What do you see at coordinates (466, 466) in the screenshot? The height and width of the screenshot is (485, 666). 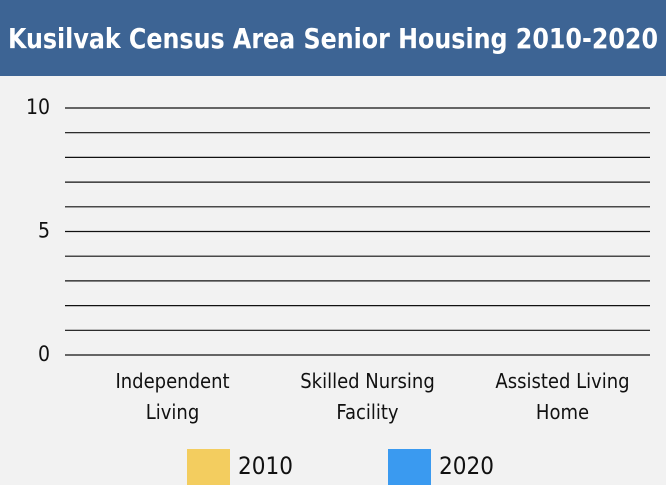 I see `legend-label: 2020` at bounding box center [466, 466].